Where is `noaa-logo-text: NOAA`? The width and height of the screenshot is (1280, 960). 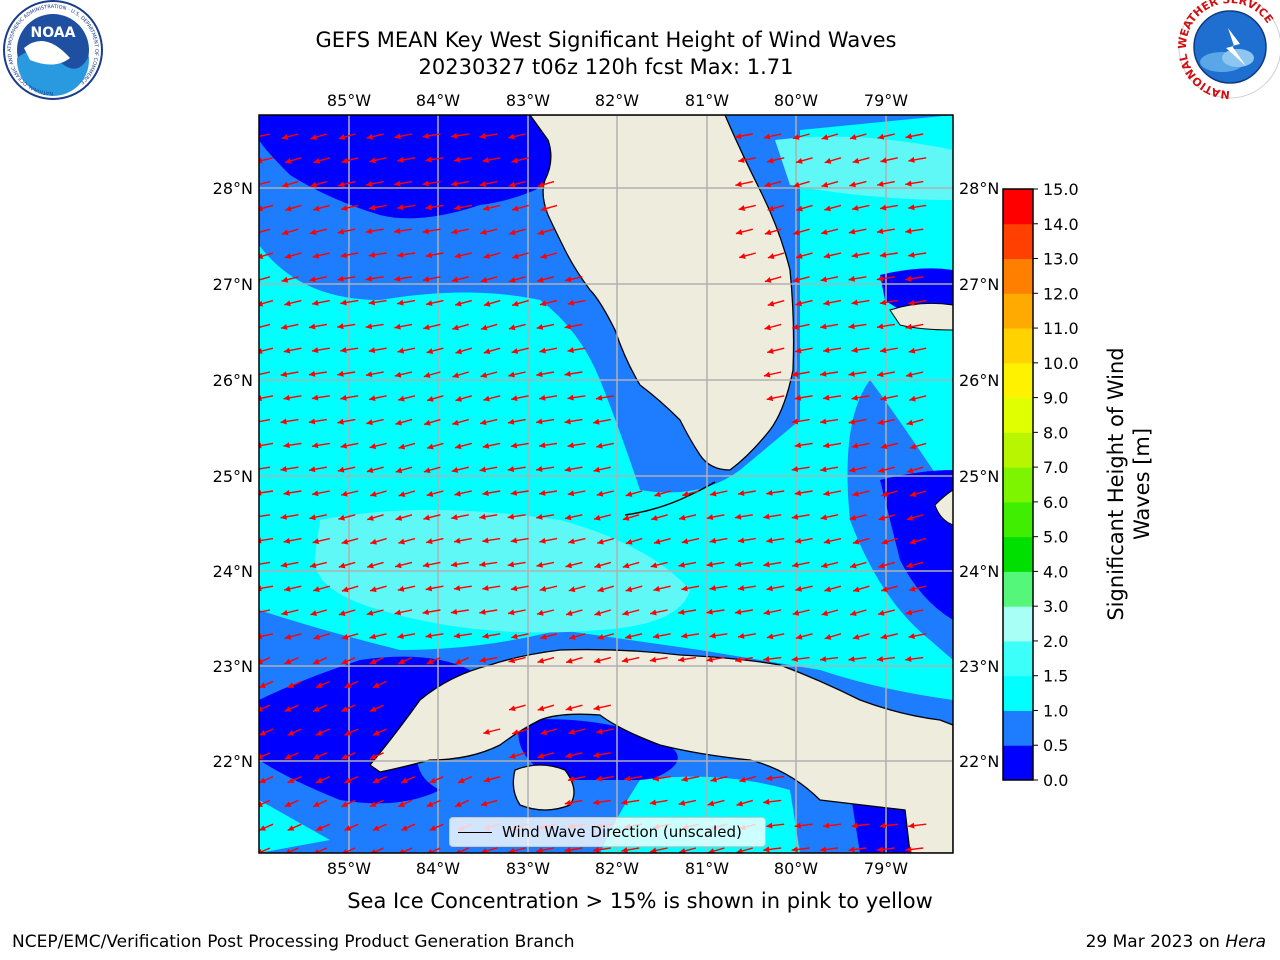
noaa-logo-text: NOAA is located at coordinates (53, 33).